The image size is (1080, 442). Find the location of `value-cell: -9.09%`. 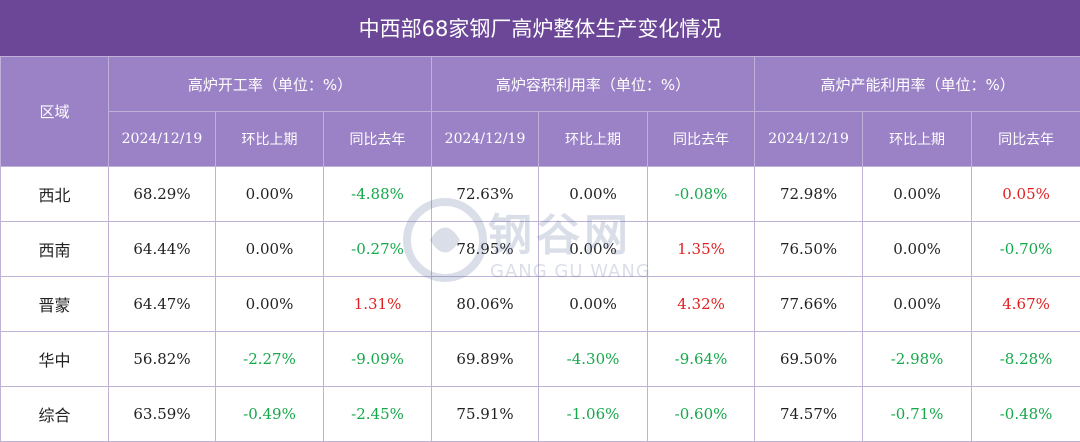

value-cell: -9.09% is located at coordinates (377, 359).